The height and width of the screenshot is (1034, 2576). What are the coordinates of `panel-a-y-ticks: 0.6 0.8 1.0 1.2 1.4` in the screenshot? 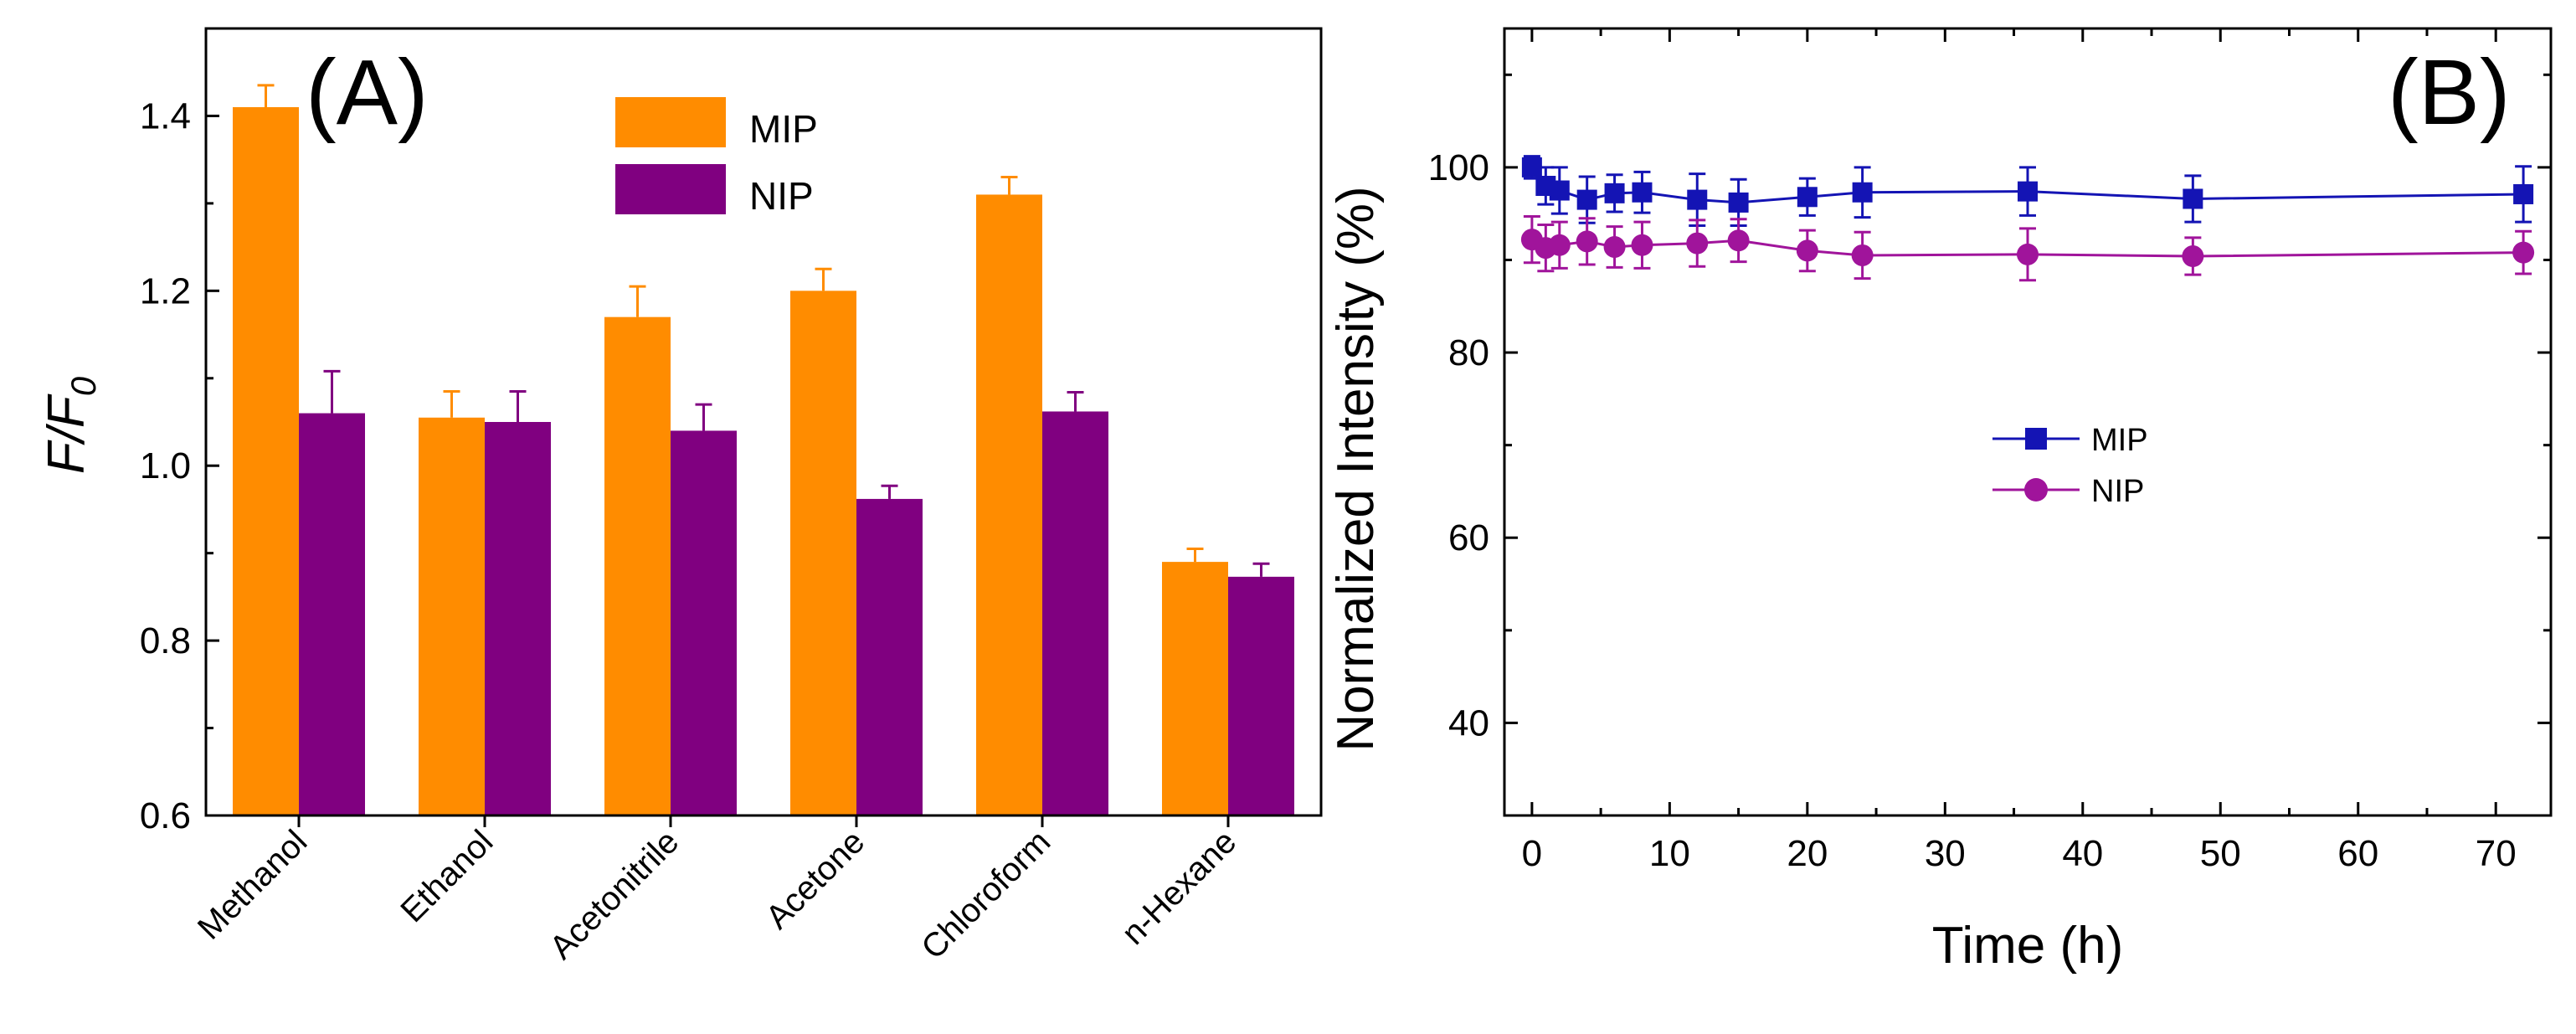 It's located at (179, 466).